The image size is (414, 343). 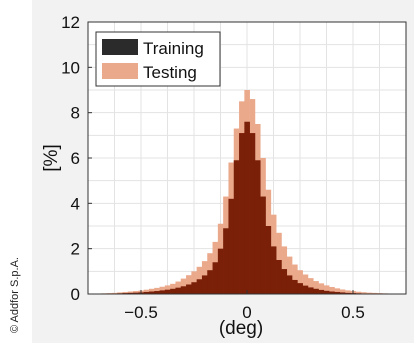 What do you see at coordinates (75, 249) in the screenshot?
I see `y-tick-label: 2` at bounding box center [75, 249].